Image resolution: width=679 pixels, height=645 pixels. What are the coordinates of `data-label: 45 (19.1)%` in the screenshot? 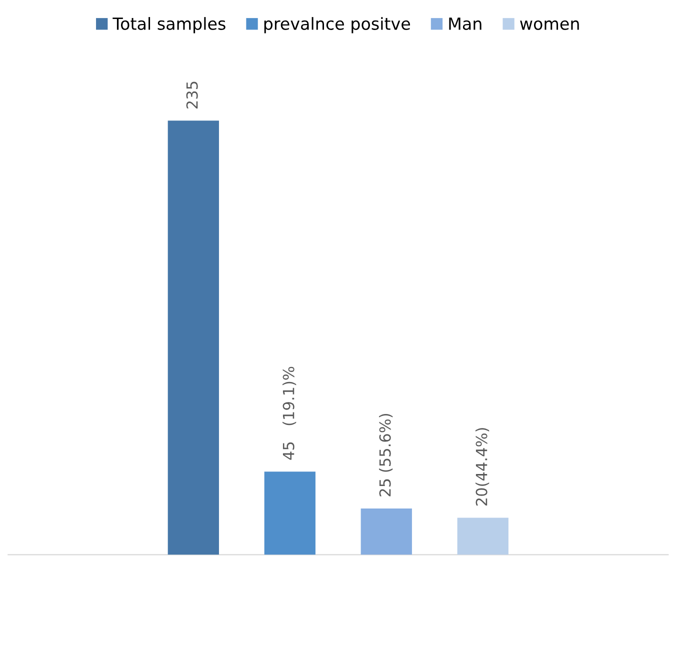 It's located at (289, 413).